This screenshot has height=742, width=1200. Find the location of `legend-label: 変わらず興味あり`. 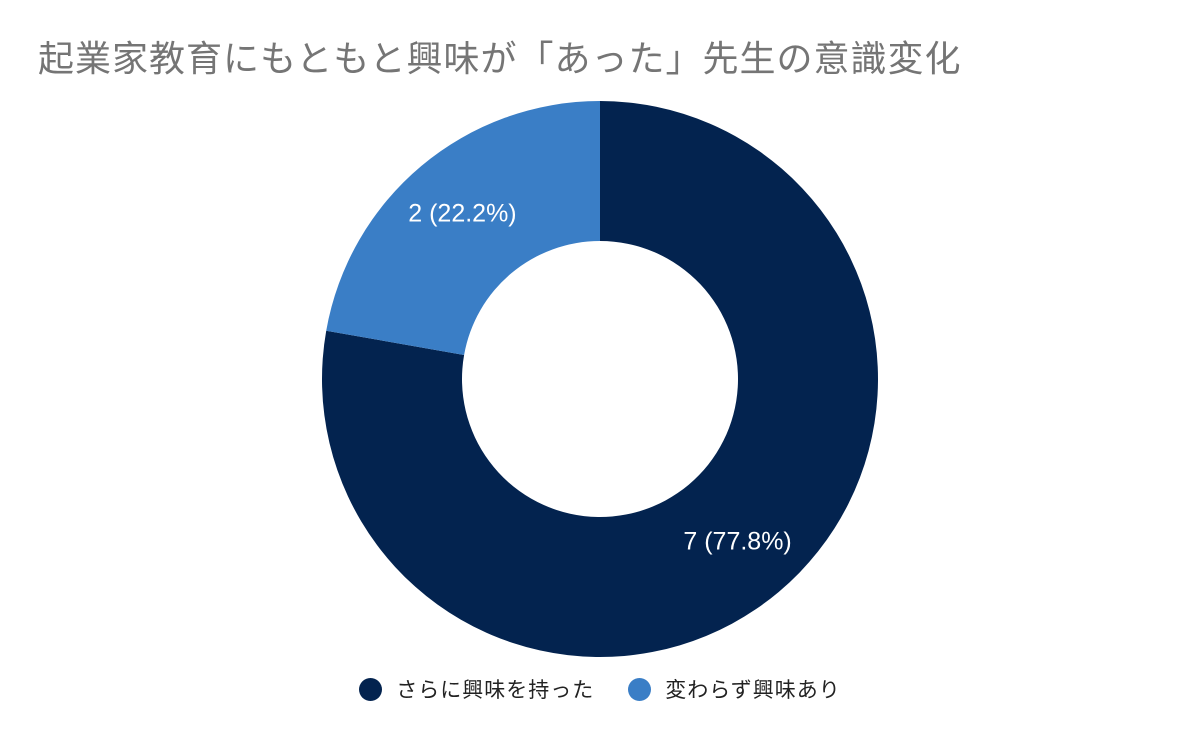

legend-label: 変わらず興味あり is located at coordinates (753, 690).